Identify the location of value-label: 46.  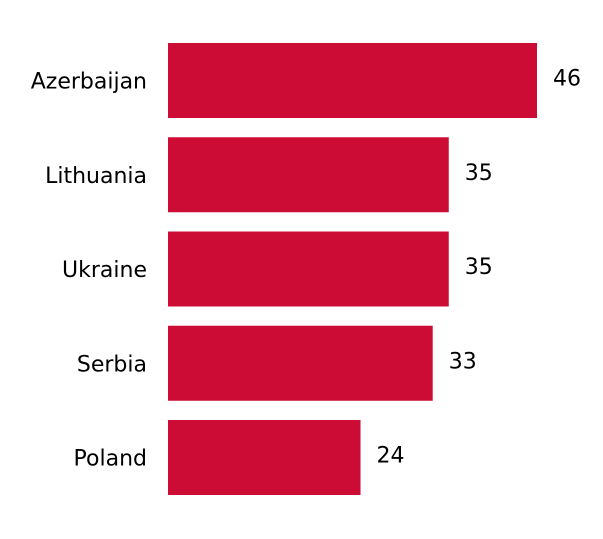
(567, 79).